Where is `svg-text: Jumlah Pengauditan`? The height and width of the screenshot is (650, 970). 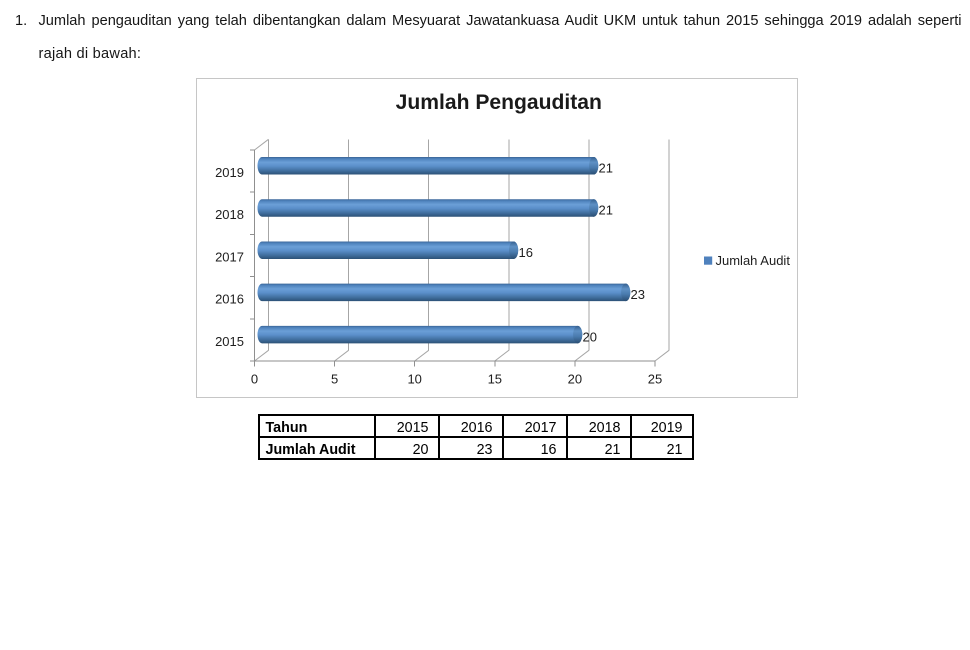 svg-text: Jumlah Pengauditan is located at coordinates (499, 102).